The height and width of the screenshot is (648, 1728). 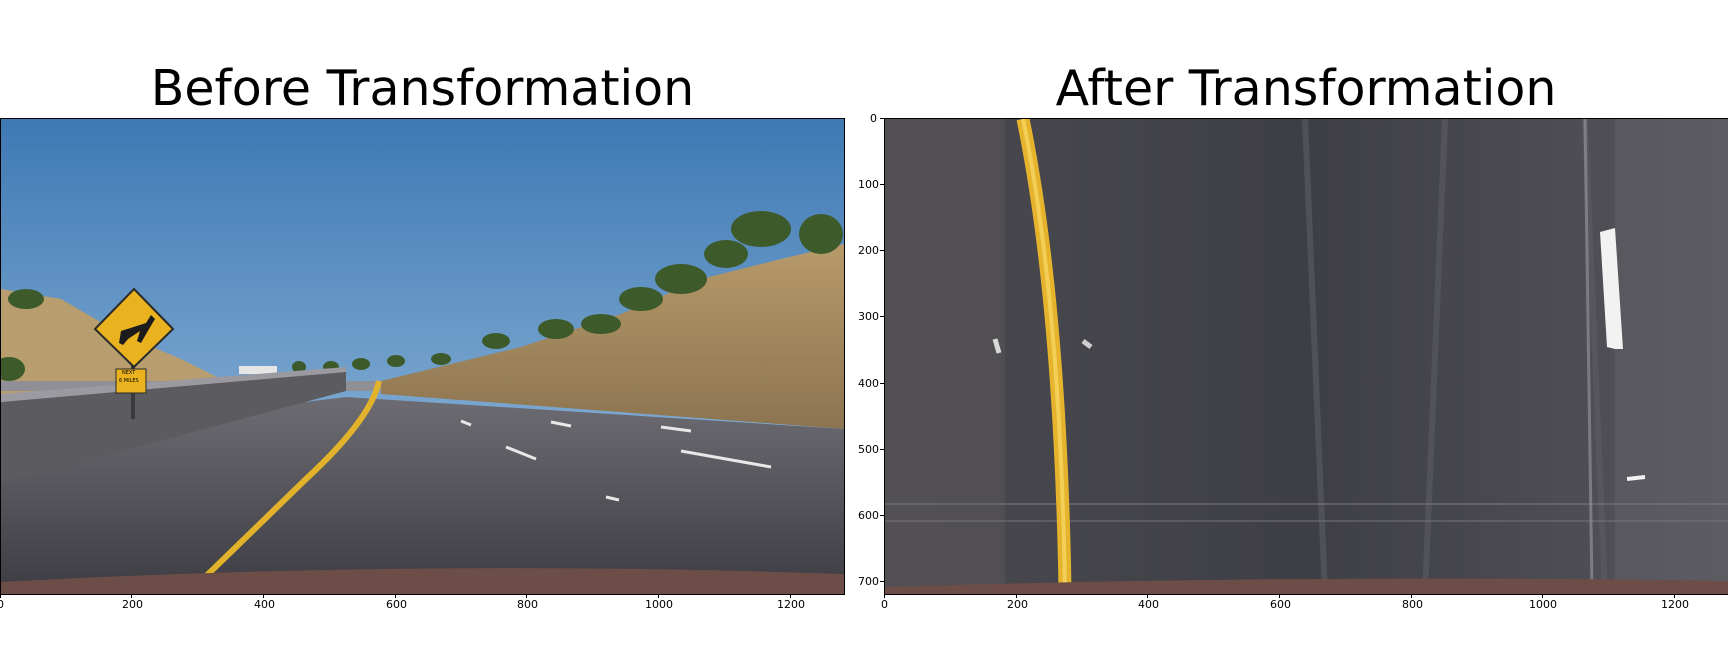 What do you see at coordinates (868, 515) in the screenshot?
I see `after-y-tick: 600` at bounding box center [868, 515].